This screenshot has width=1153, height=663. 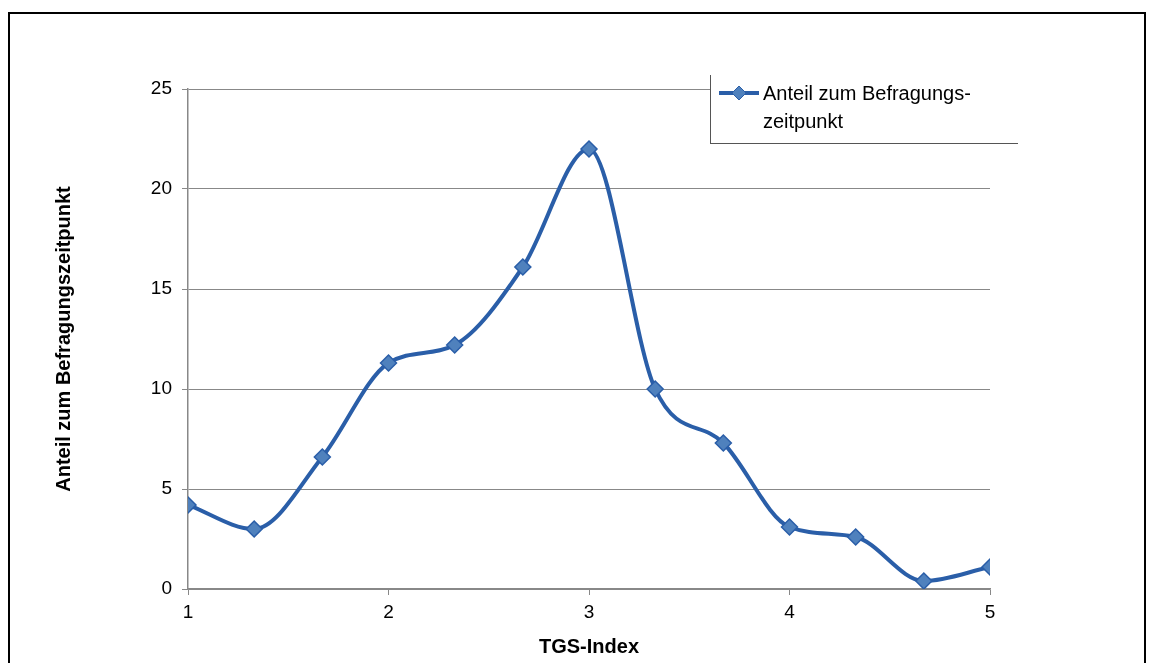 I want to click on legend-label: Anteil zum Befragungs-zeitpunkt, so click(x=867, y=107).